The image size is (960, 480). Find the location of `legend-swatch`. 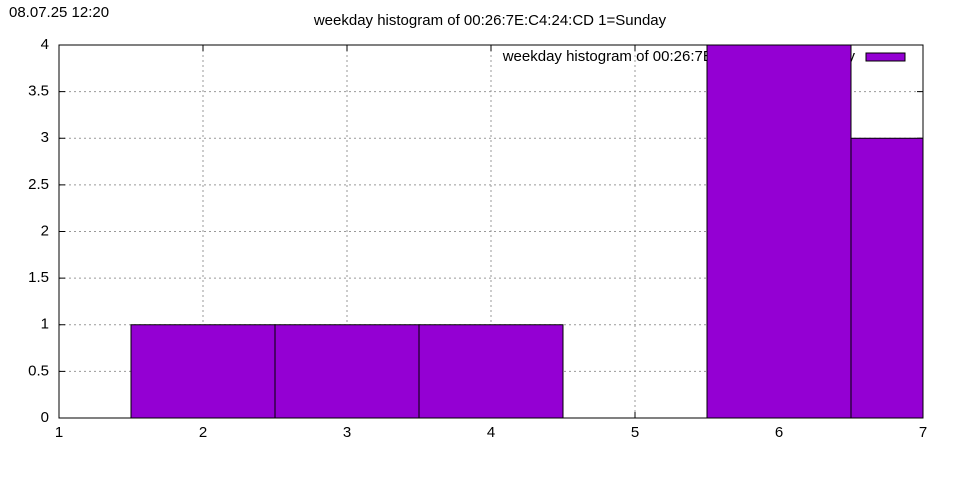

legend-swatch is located at coordinates (885, 57).